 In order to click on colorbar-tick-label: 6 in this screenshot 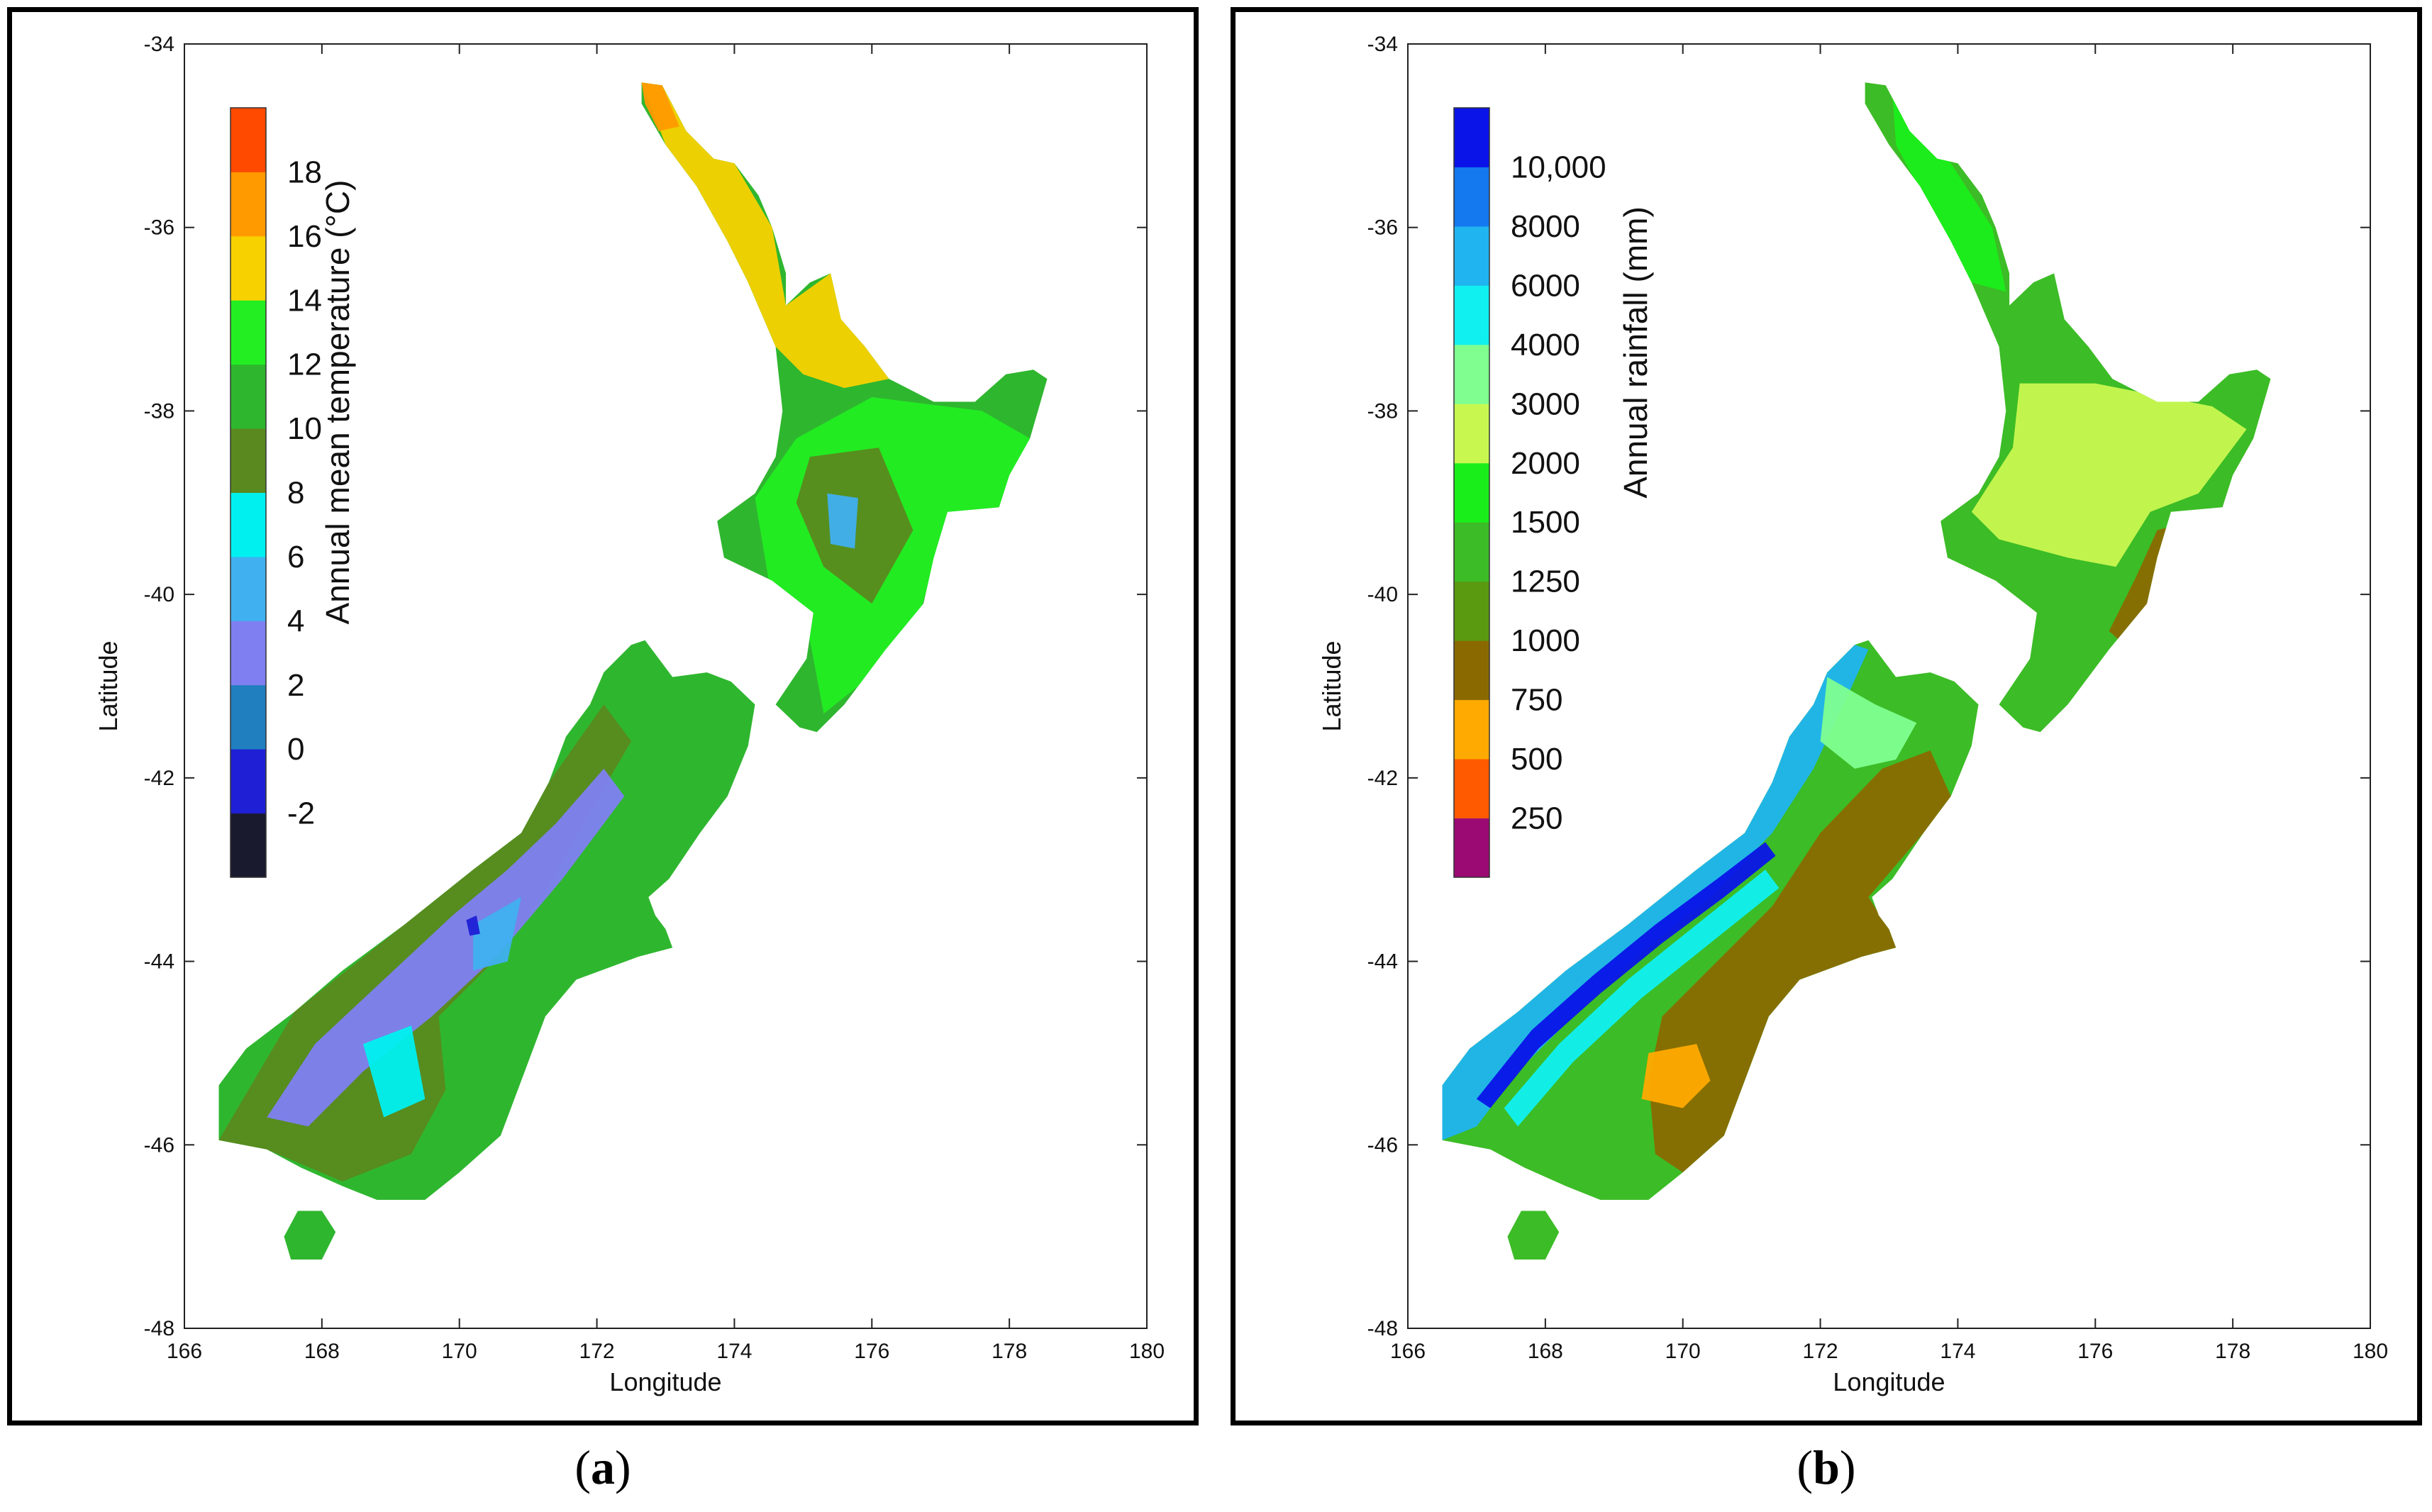, I will do `click(295, 557)`.